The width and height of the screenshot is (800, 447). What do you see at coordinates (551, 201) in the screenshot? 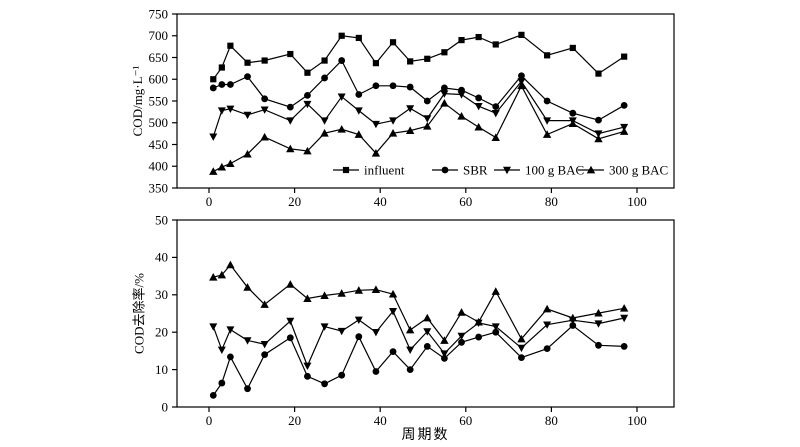
I see `top-x-tick-label: 80` at bounding box center [551, 201].